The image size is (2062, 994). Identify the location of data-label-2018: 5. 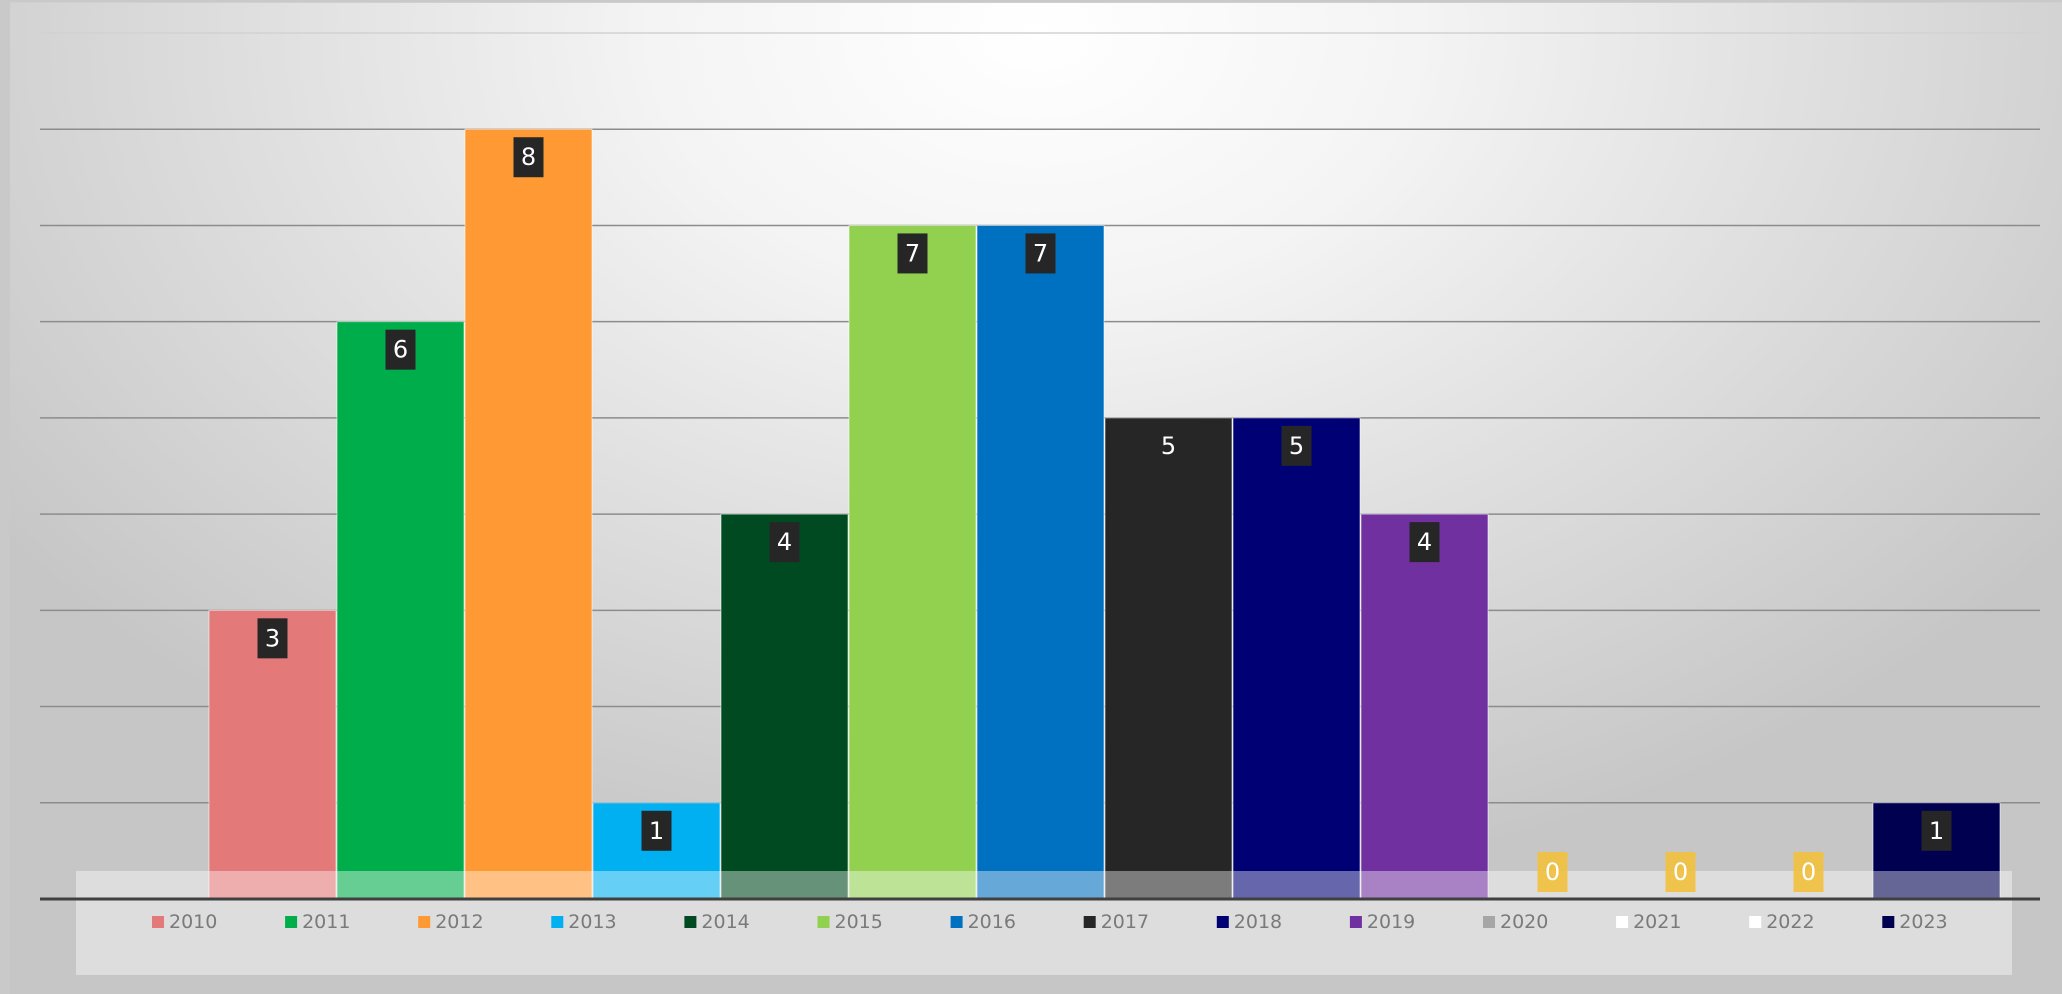
(1296, 445).